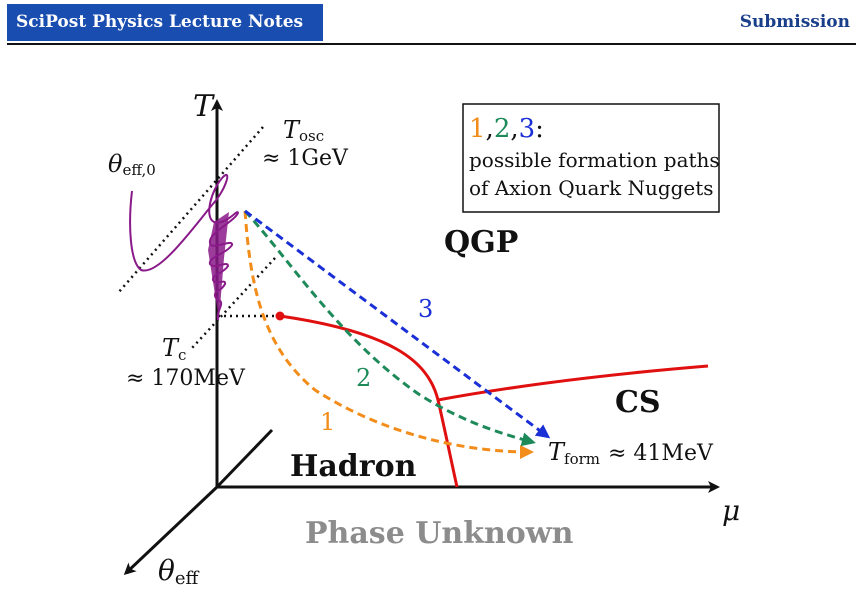  Describe the element at coordinates (132, 164) in the screenshot. I see `theta-initial-label: θeff,0` at that location.